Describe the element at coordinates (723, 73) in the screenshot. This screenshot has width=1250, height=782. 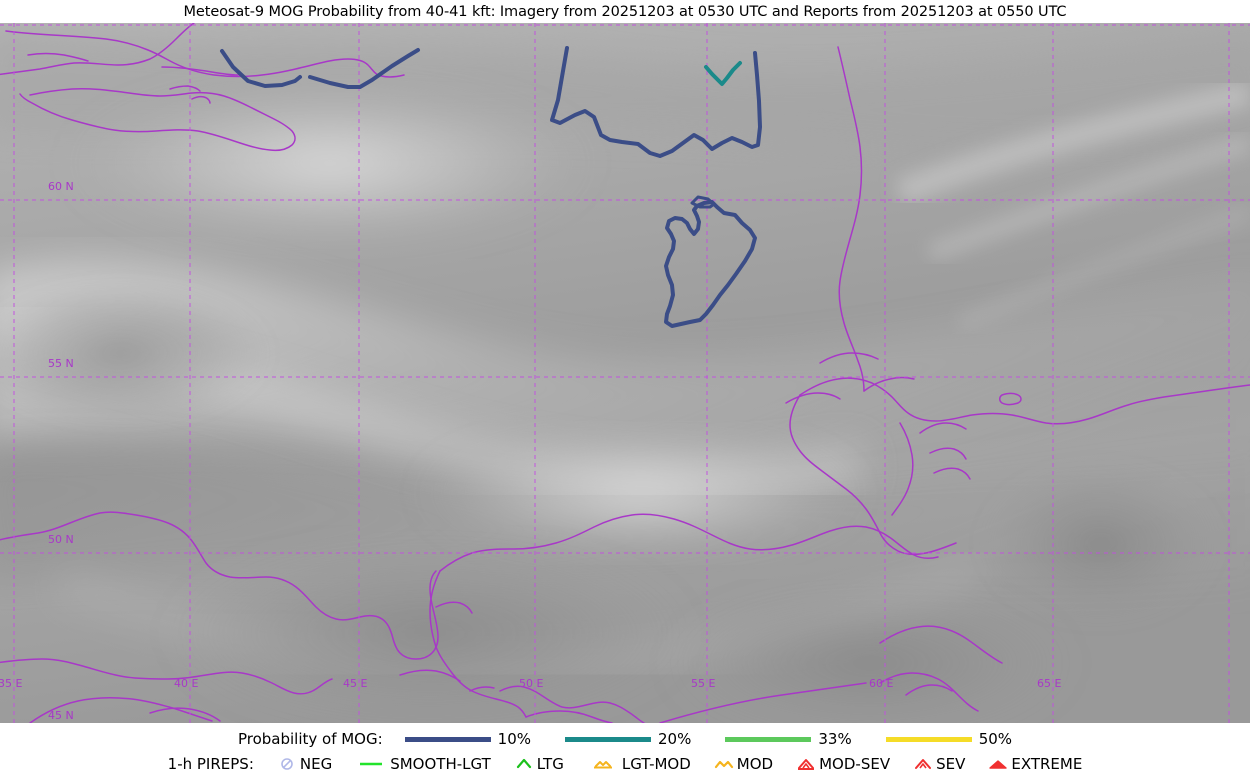
I see `contour-20pct` at that location.